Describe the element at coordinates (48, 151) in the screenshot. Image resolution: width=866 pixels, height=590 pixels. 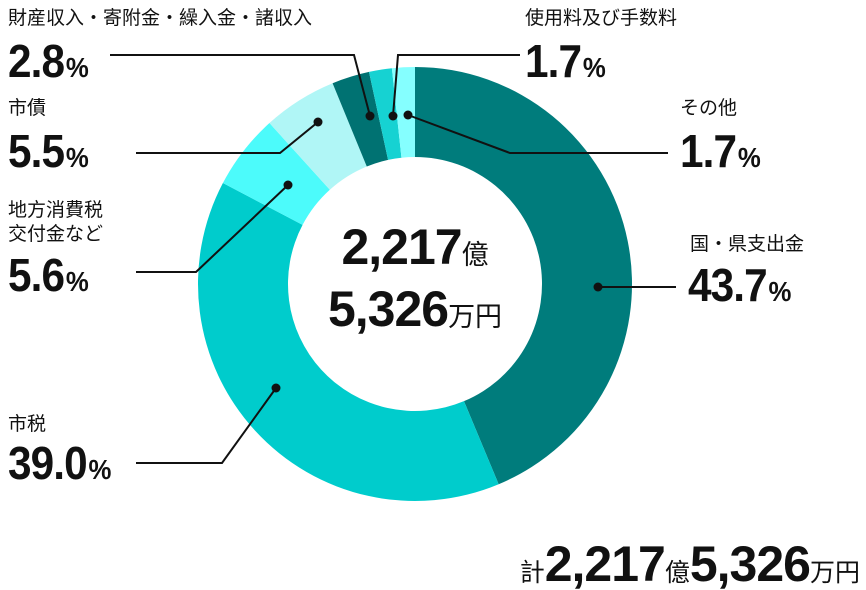
I see `value-label: 5.5%` at that location.